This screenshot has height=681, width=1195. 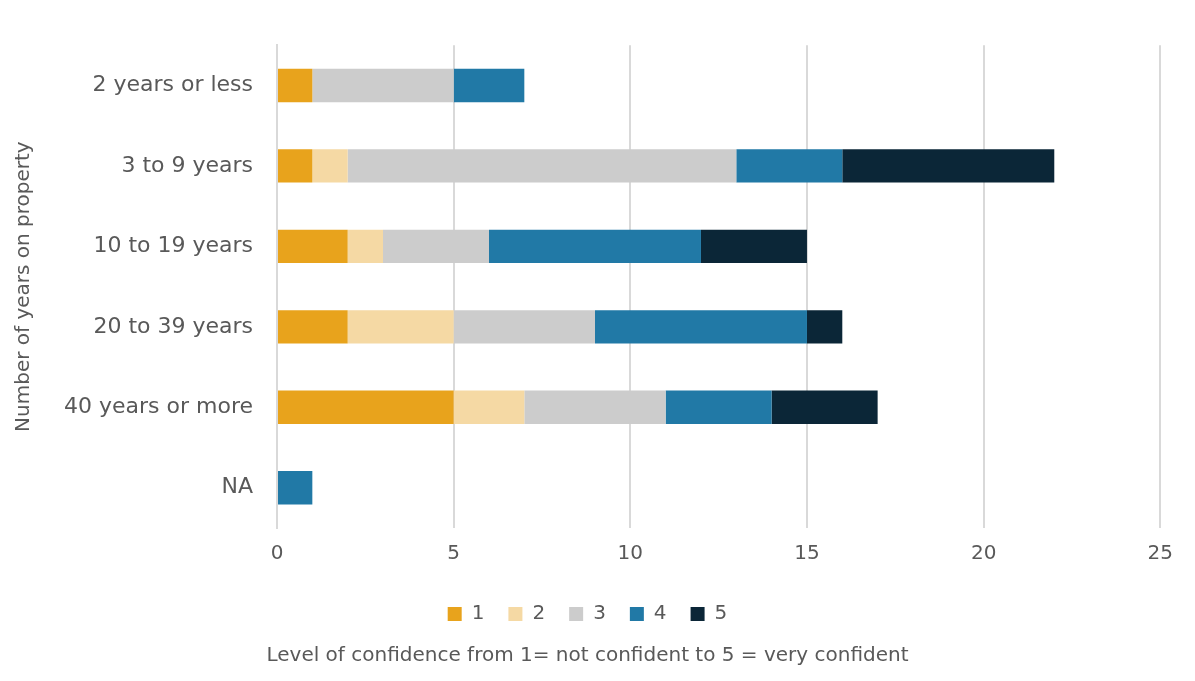 I want to click on legend-label: 2, so click(x=539, y=612).